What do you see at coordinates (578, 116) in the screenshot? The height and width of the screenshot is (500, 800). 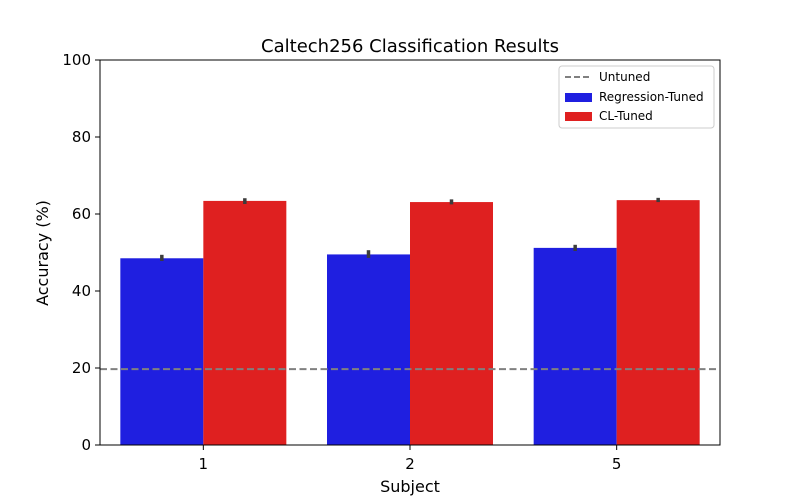 I see `legend-swatch-cl-tuned` at bounding box center [578, 116].